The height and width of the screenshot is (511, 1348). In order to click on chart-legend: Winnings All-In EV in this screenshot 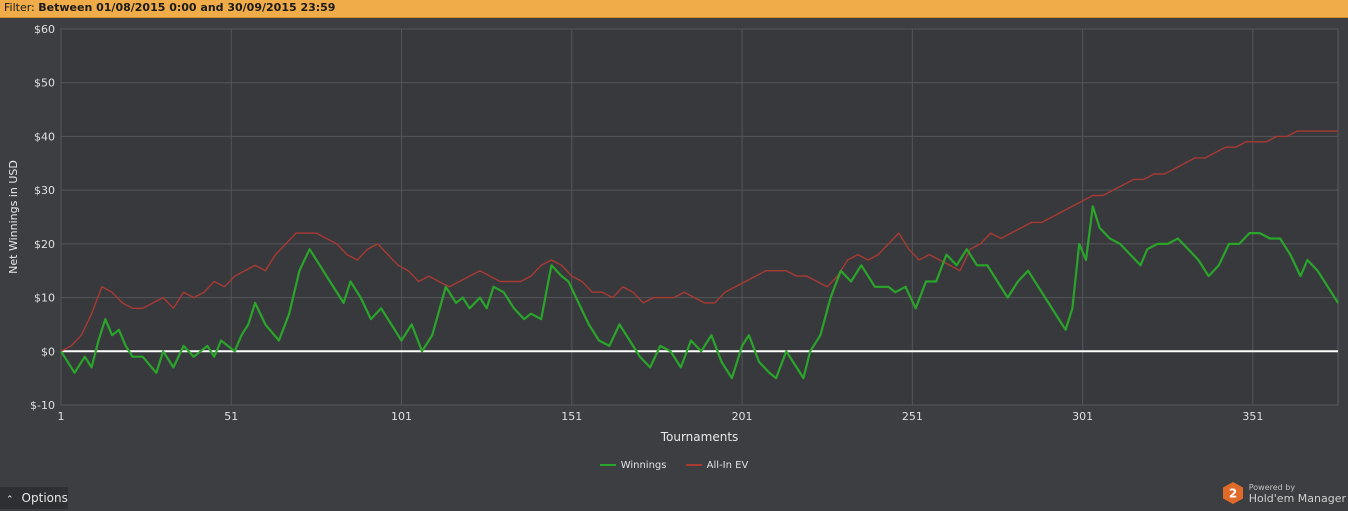, I will do `click(674, 465)`.